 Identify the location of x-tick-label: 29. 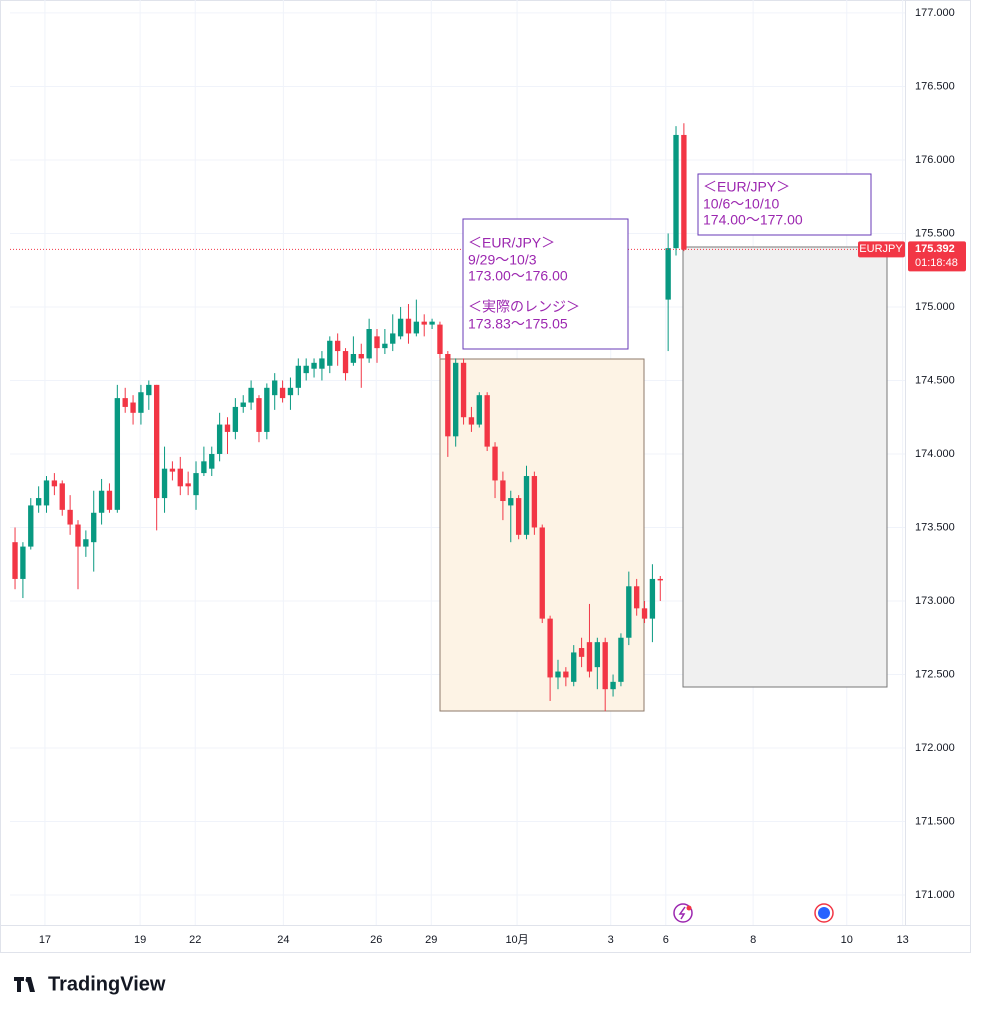
(431, 940).